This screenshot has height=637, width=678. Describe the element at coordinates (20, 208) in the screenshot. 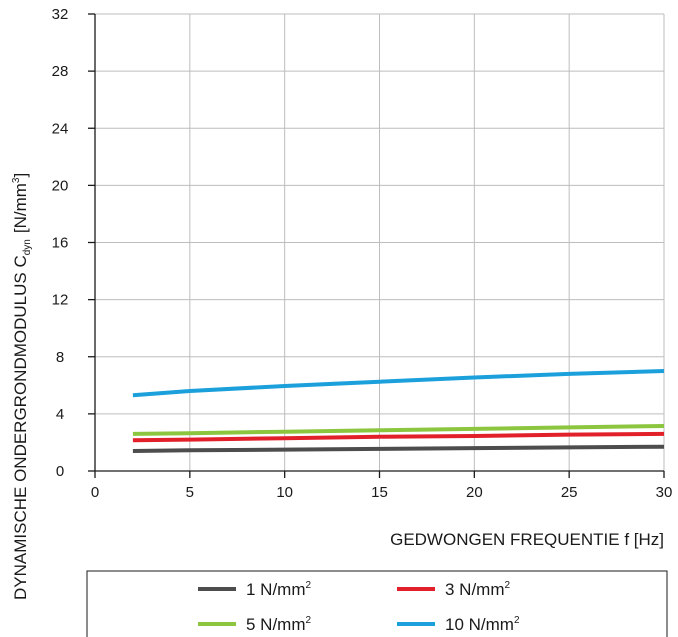

I see `y-axis-title-unit: [N/mm` at that location.